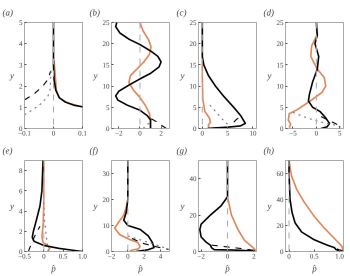 The height and width of the screenshot is (276, 350). Describe the element at coordinates (95, 13) in the screenshot. I see `chart-title: (b)` at that location.